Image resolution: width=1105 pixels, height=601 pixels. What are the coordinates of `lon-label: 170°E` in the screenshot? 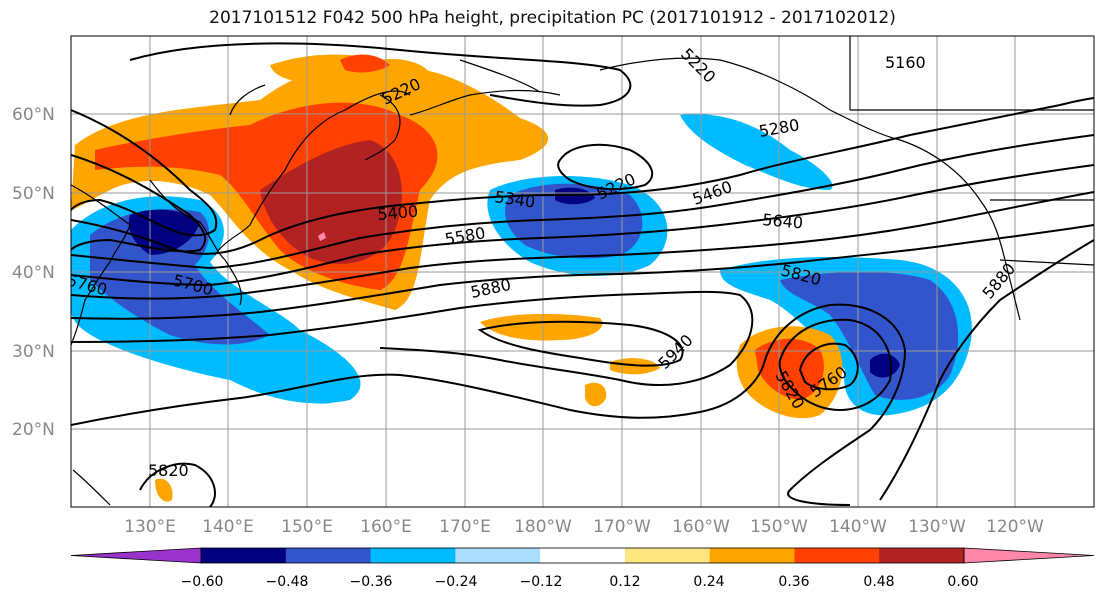 It's located at (465, 527).